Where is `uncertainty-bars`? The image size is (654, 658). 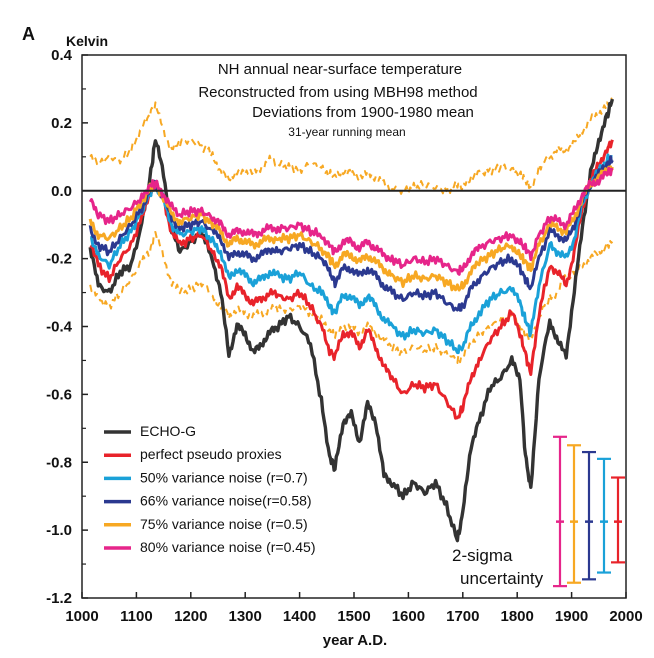 uncertainty-bars is located at coordinates (589, 511).